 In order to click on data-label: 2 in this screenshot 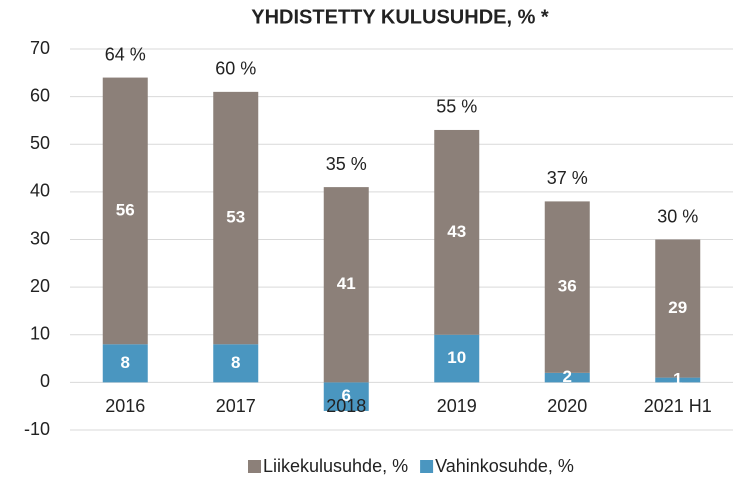, I will do `click(567, 376)`.